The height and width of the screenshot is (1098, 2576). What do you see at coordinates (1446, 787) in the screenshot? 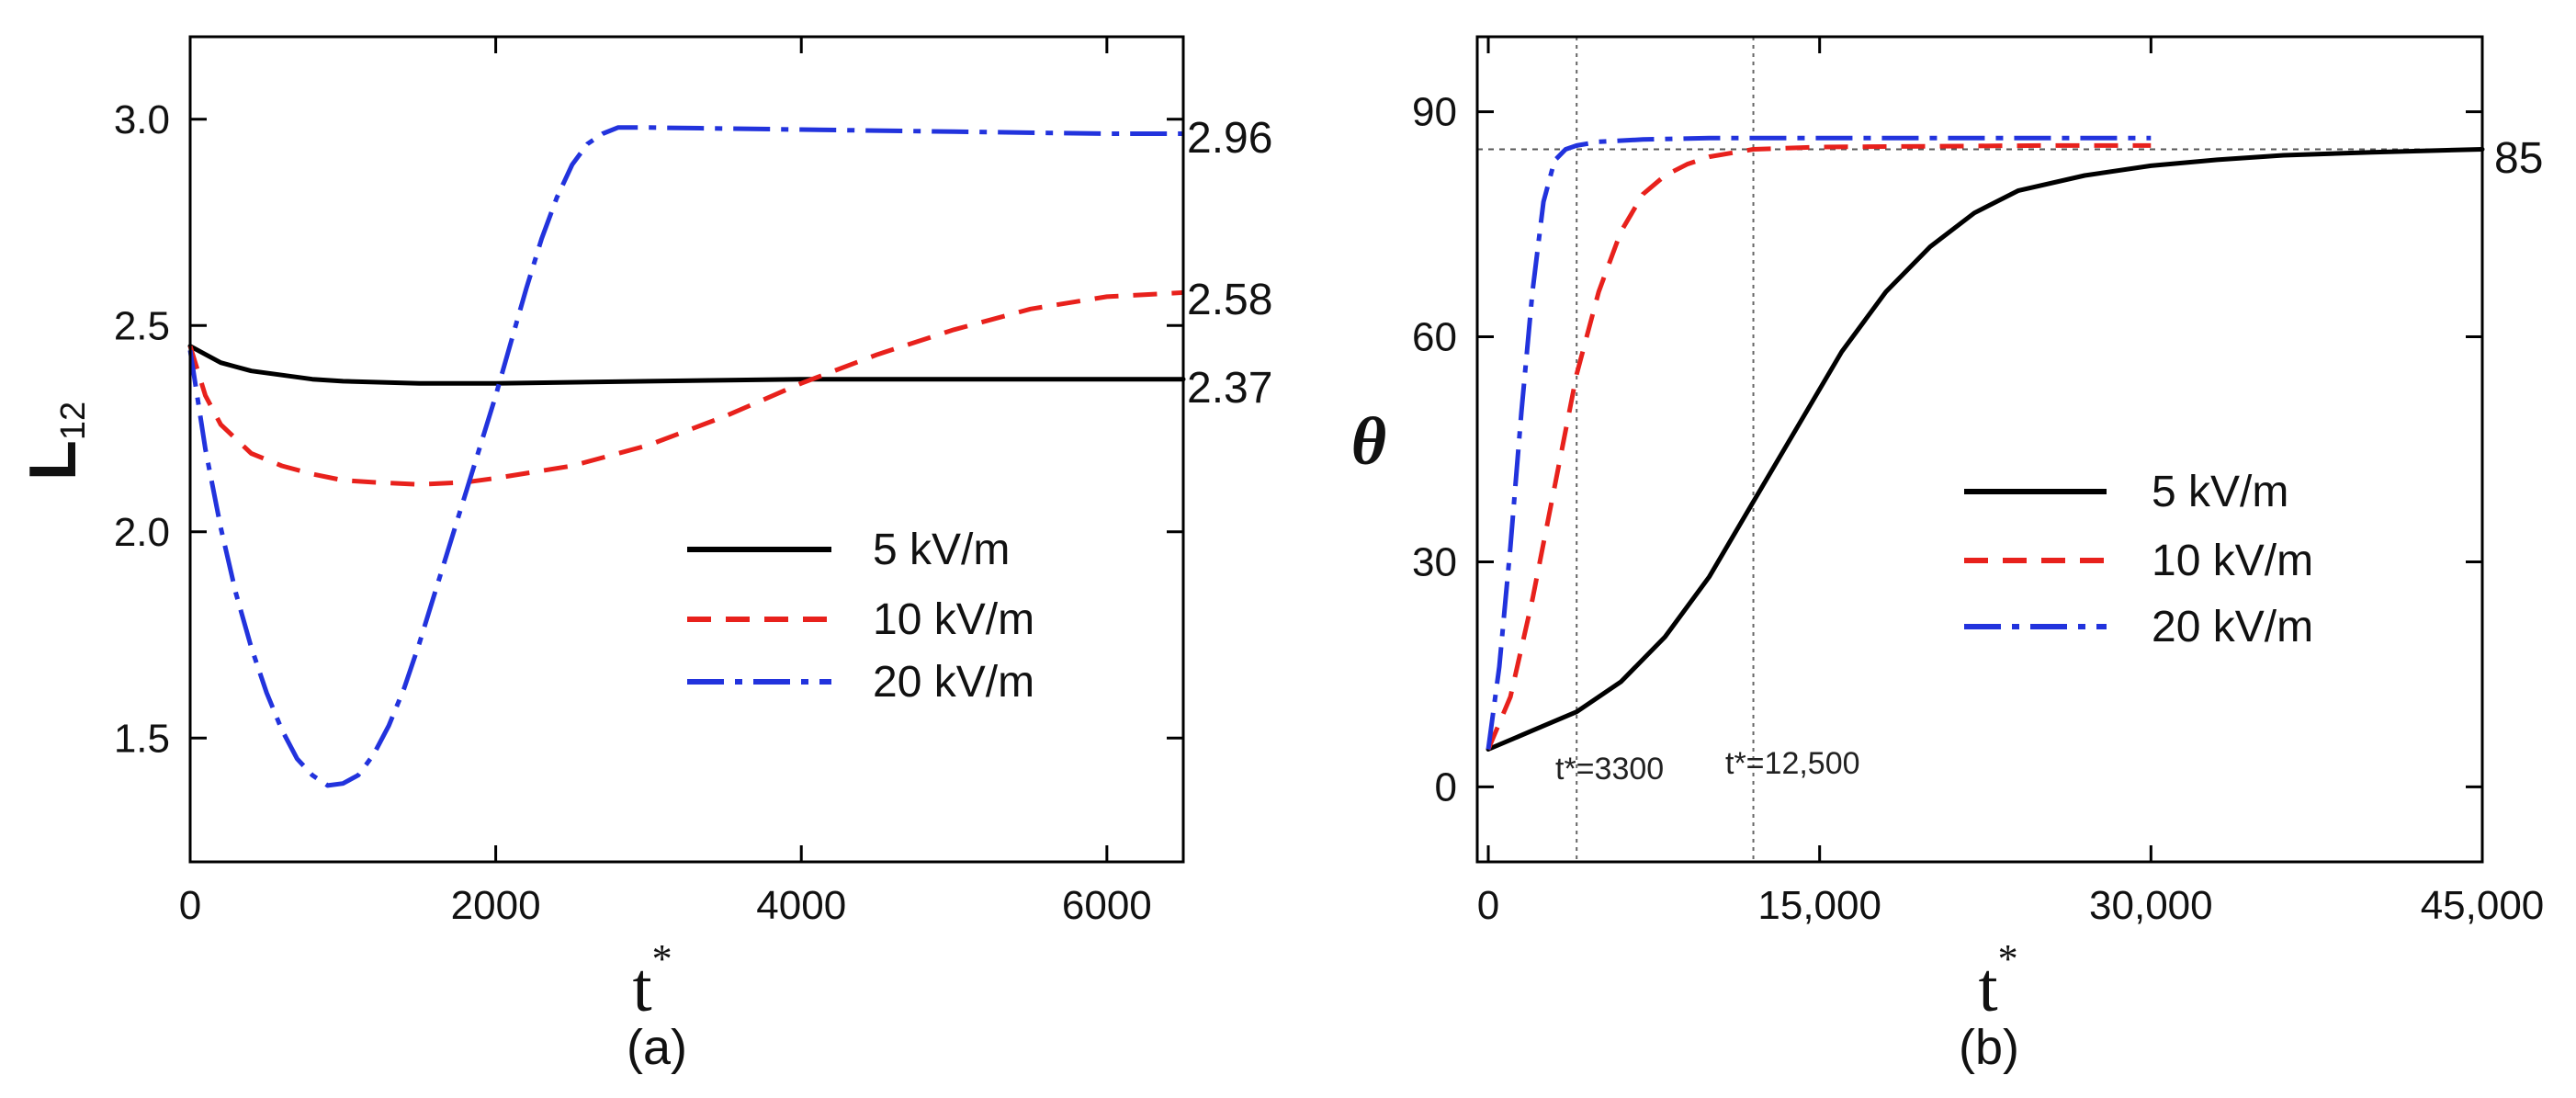
I see `y-tick-label: 0` at bounding box center [1446, 787].